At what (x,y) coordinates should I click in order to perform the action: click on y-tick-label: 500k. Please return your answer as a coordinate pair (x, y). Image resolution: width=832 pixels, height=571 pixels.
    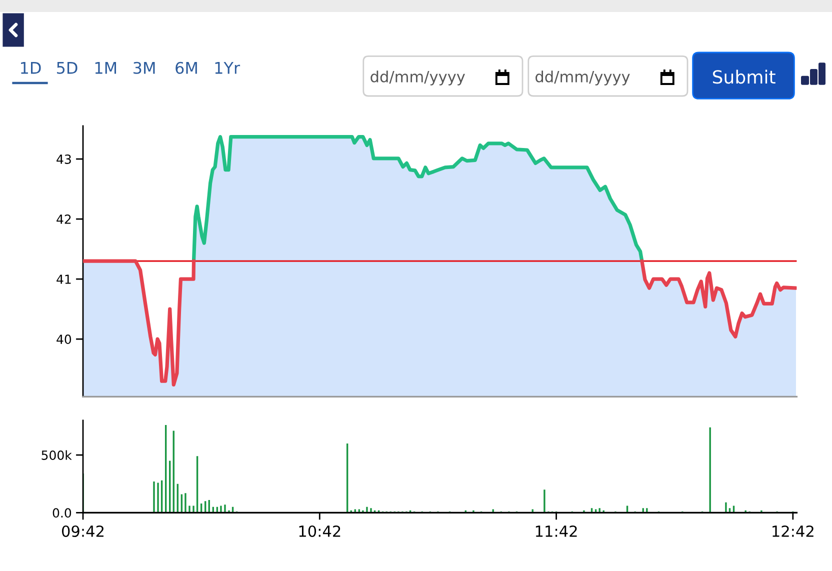
    Looking at the image, I should click on (57, 455).